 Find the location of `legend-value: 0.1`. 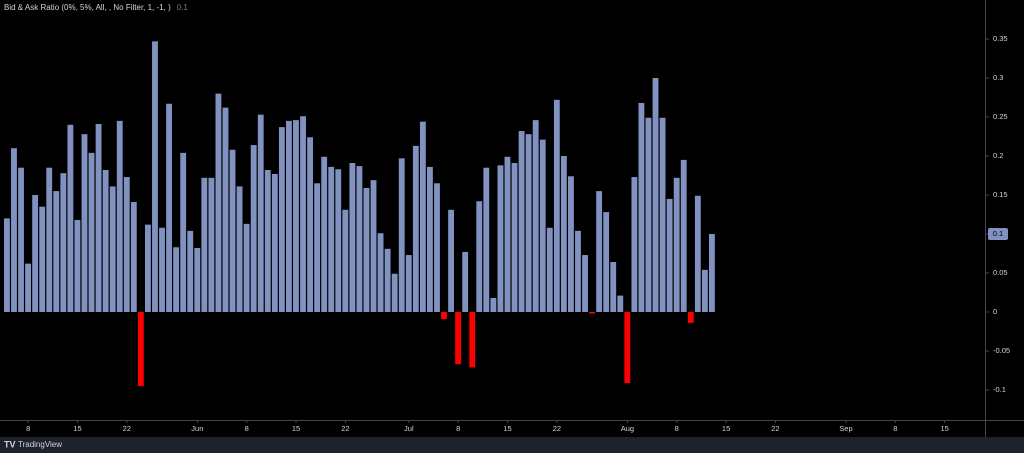

legend-value: 0.1 is located at coordinates (183, 7).